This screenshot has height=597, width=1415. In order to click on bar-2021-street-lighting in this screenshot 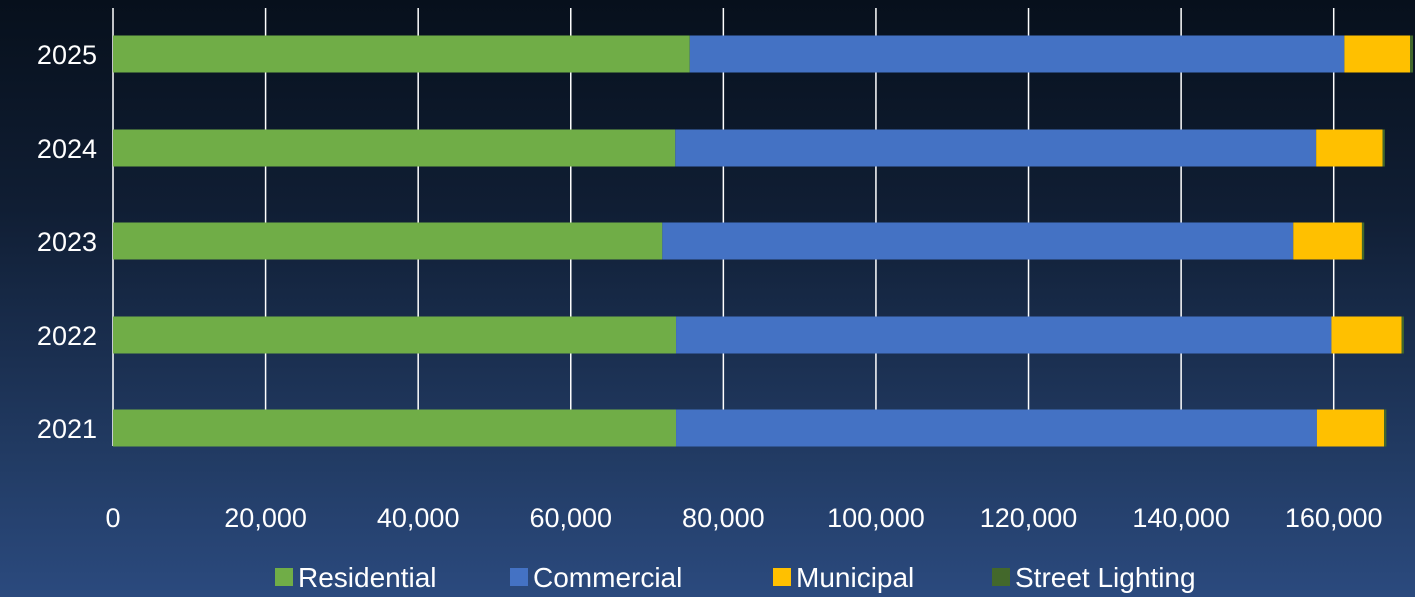, I will do `click(1385, 428)`.